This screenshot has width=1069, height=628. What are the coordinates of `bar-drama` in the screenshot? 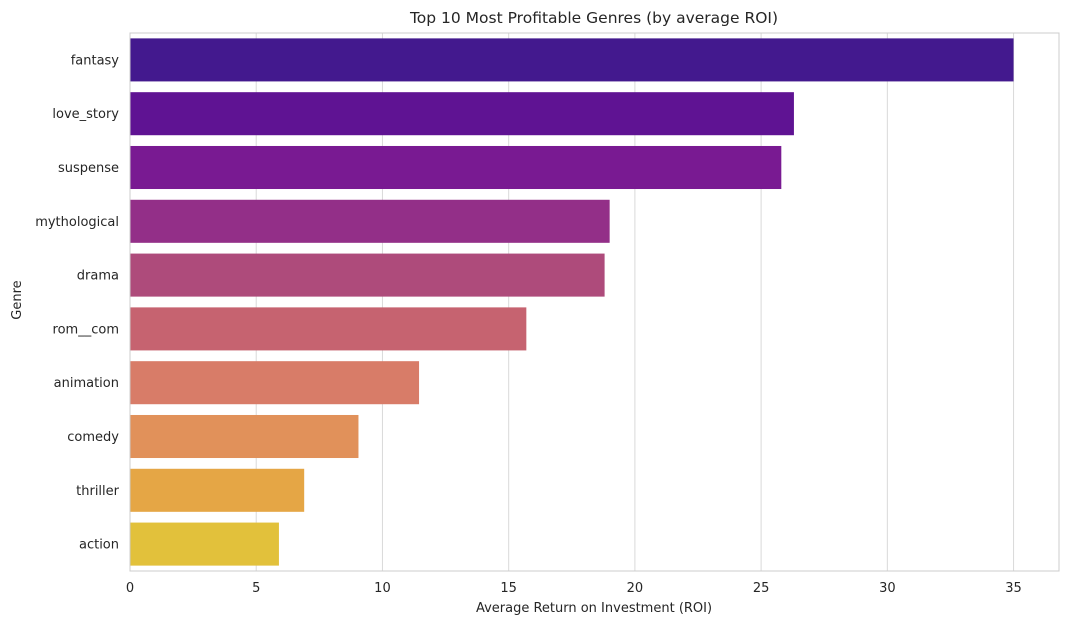 It's located at (367, 275).